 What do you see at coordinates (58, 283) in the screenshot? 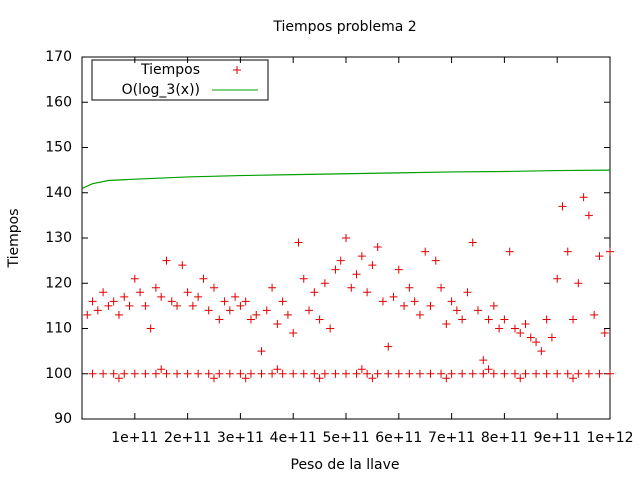
I see `y-tick-label: 120` at bounding box center [58, 283].